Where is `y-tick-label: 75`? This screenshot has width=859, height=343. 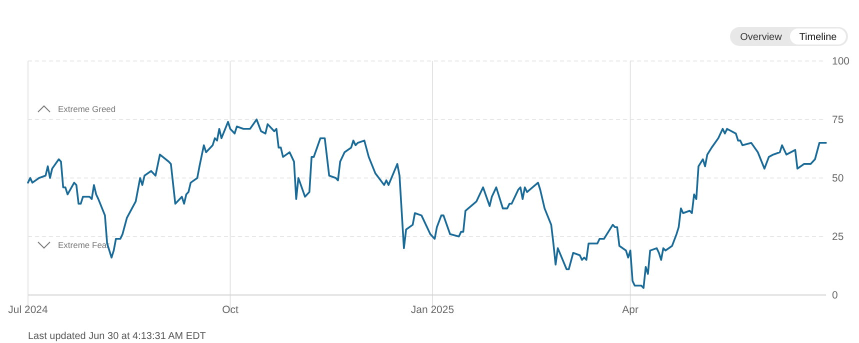 y-tick-label: 75 is located at coordinates (838, 120).